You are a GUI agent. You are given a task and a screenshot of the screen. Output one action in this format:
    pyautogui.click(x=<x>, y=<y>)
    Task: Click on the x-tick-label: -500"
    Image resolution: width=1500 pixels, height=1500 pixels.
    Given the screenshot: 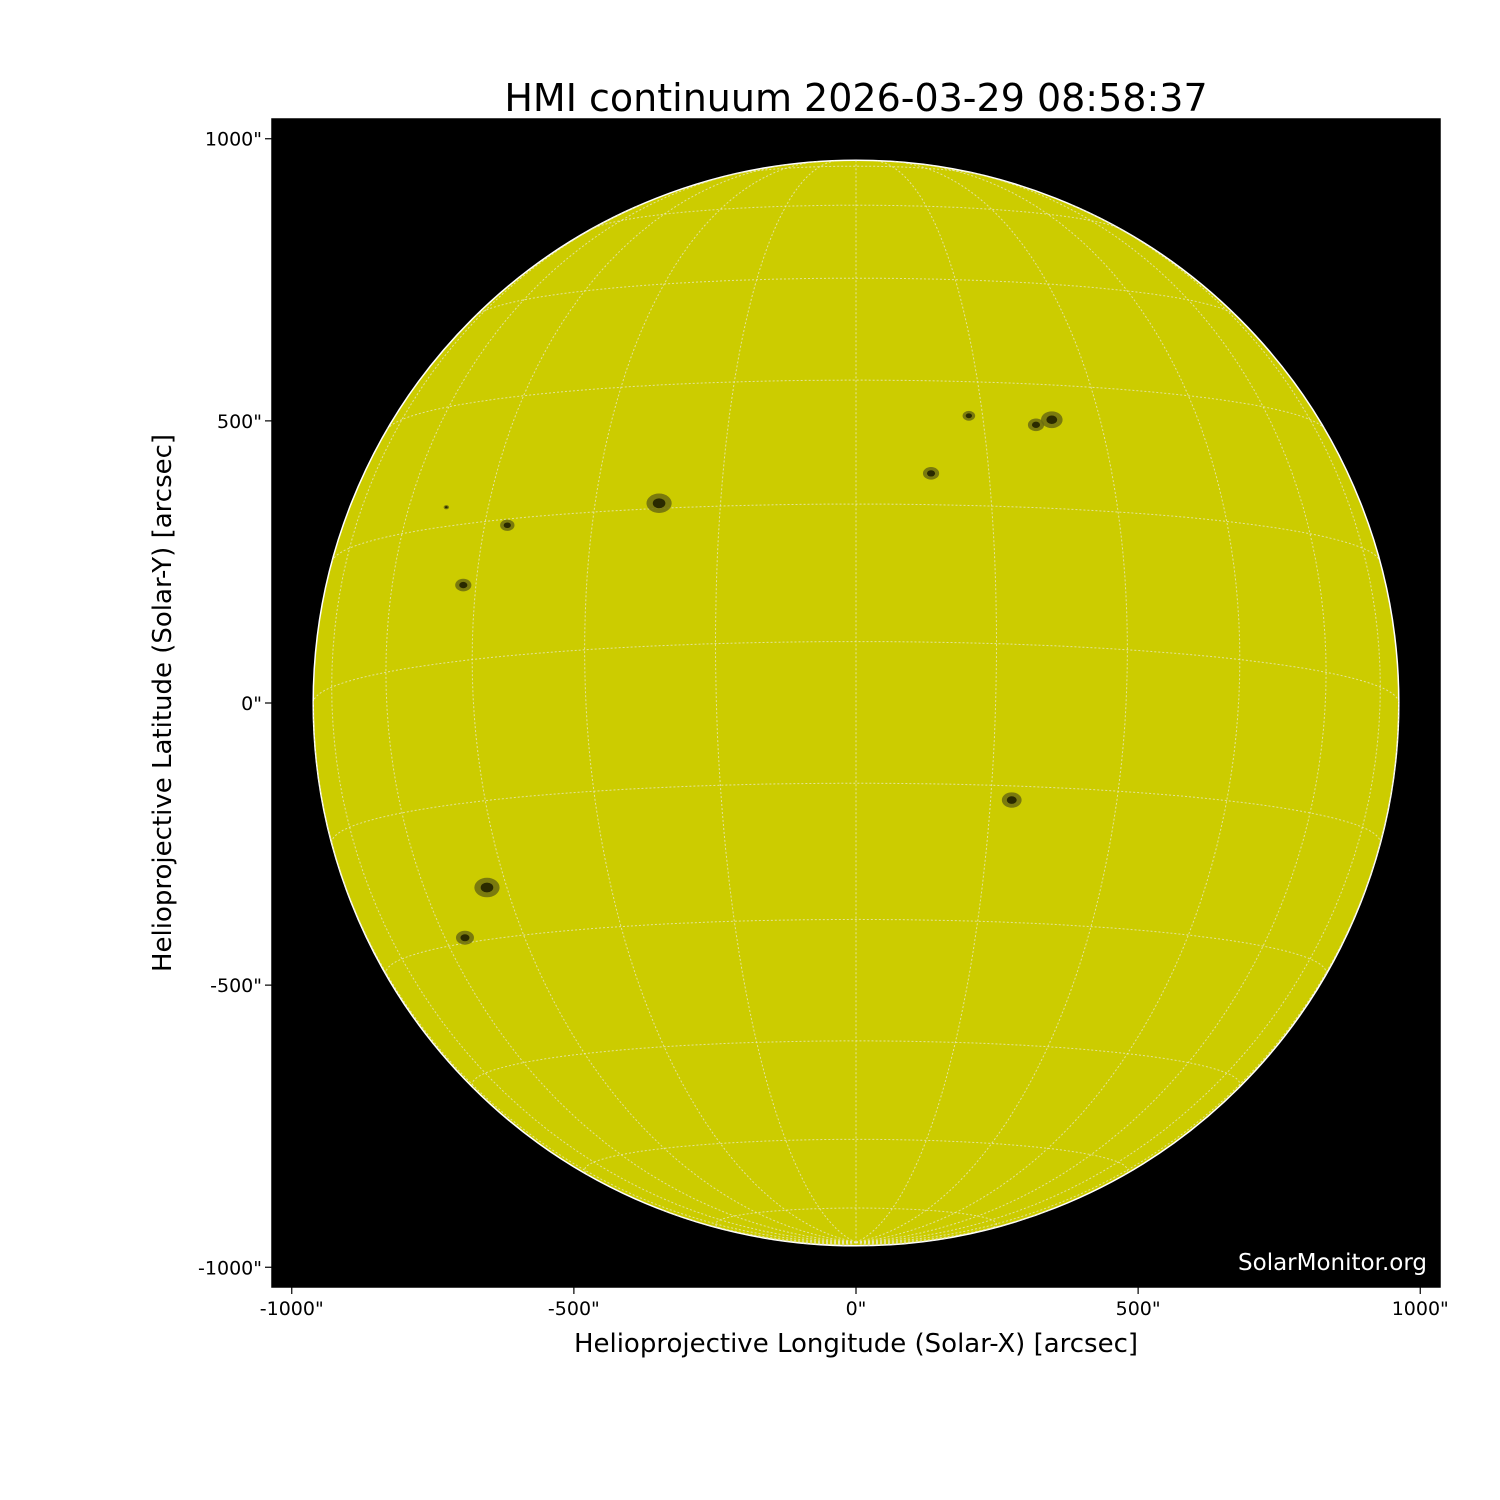 What is the action you would take?
    pyautogui.click(x=574, y=1309)
    